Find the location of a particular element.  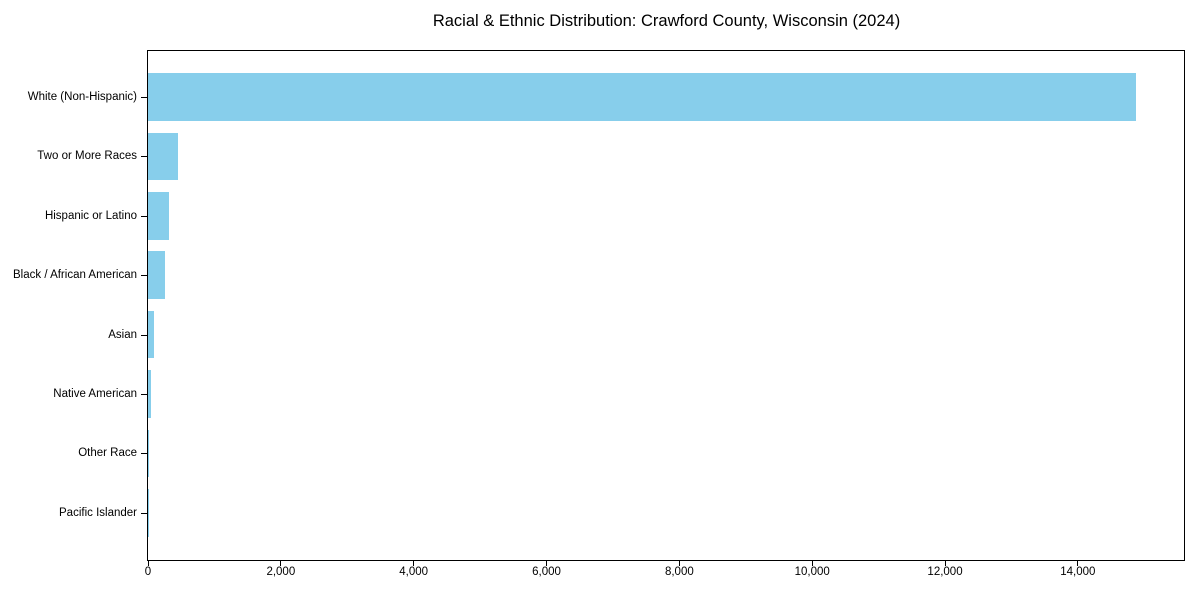

x-tick-label: 6,000 is located at coordinates (546, 572).